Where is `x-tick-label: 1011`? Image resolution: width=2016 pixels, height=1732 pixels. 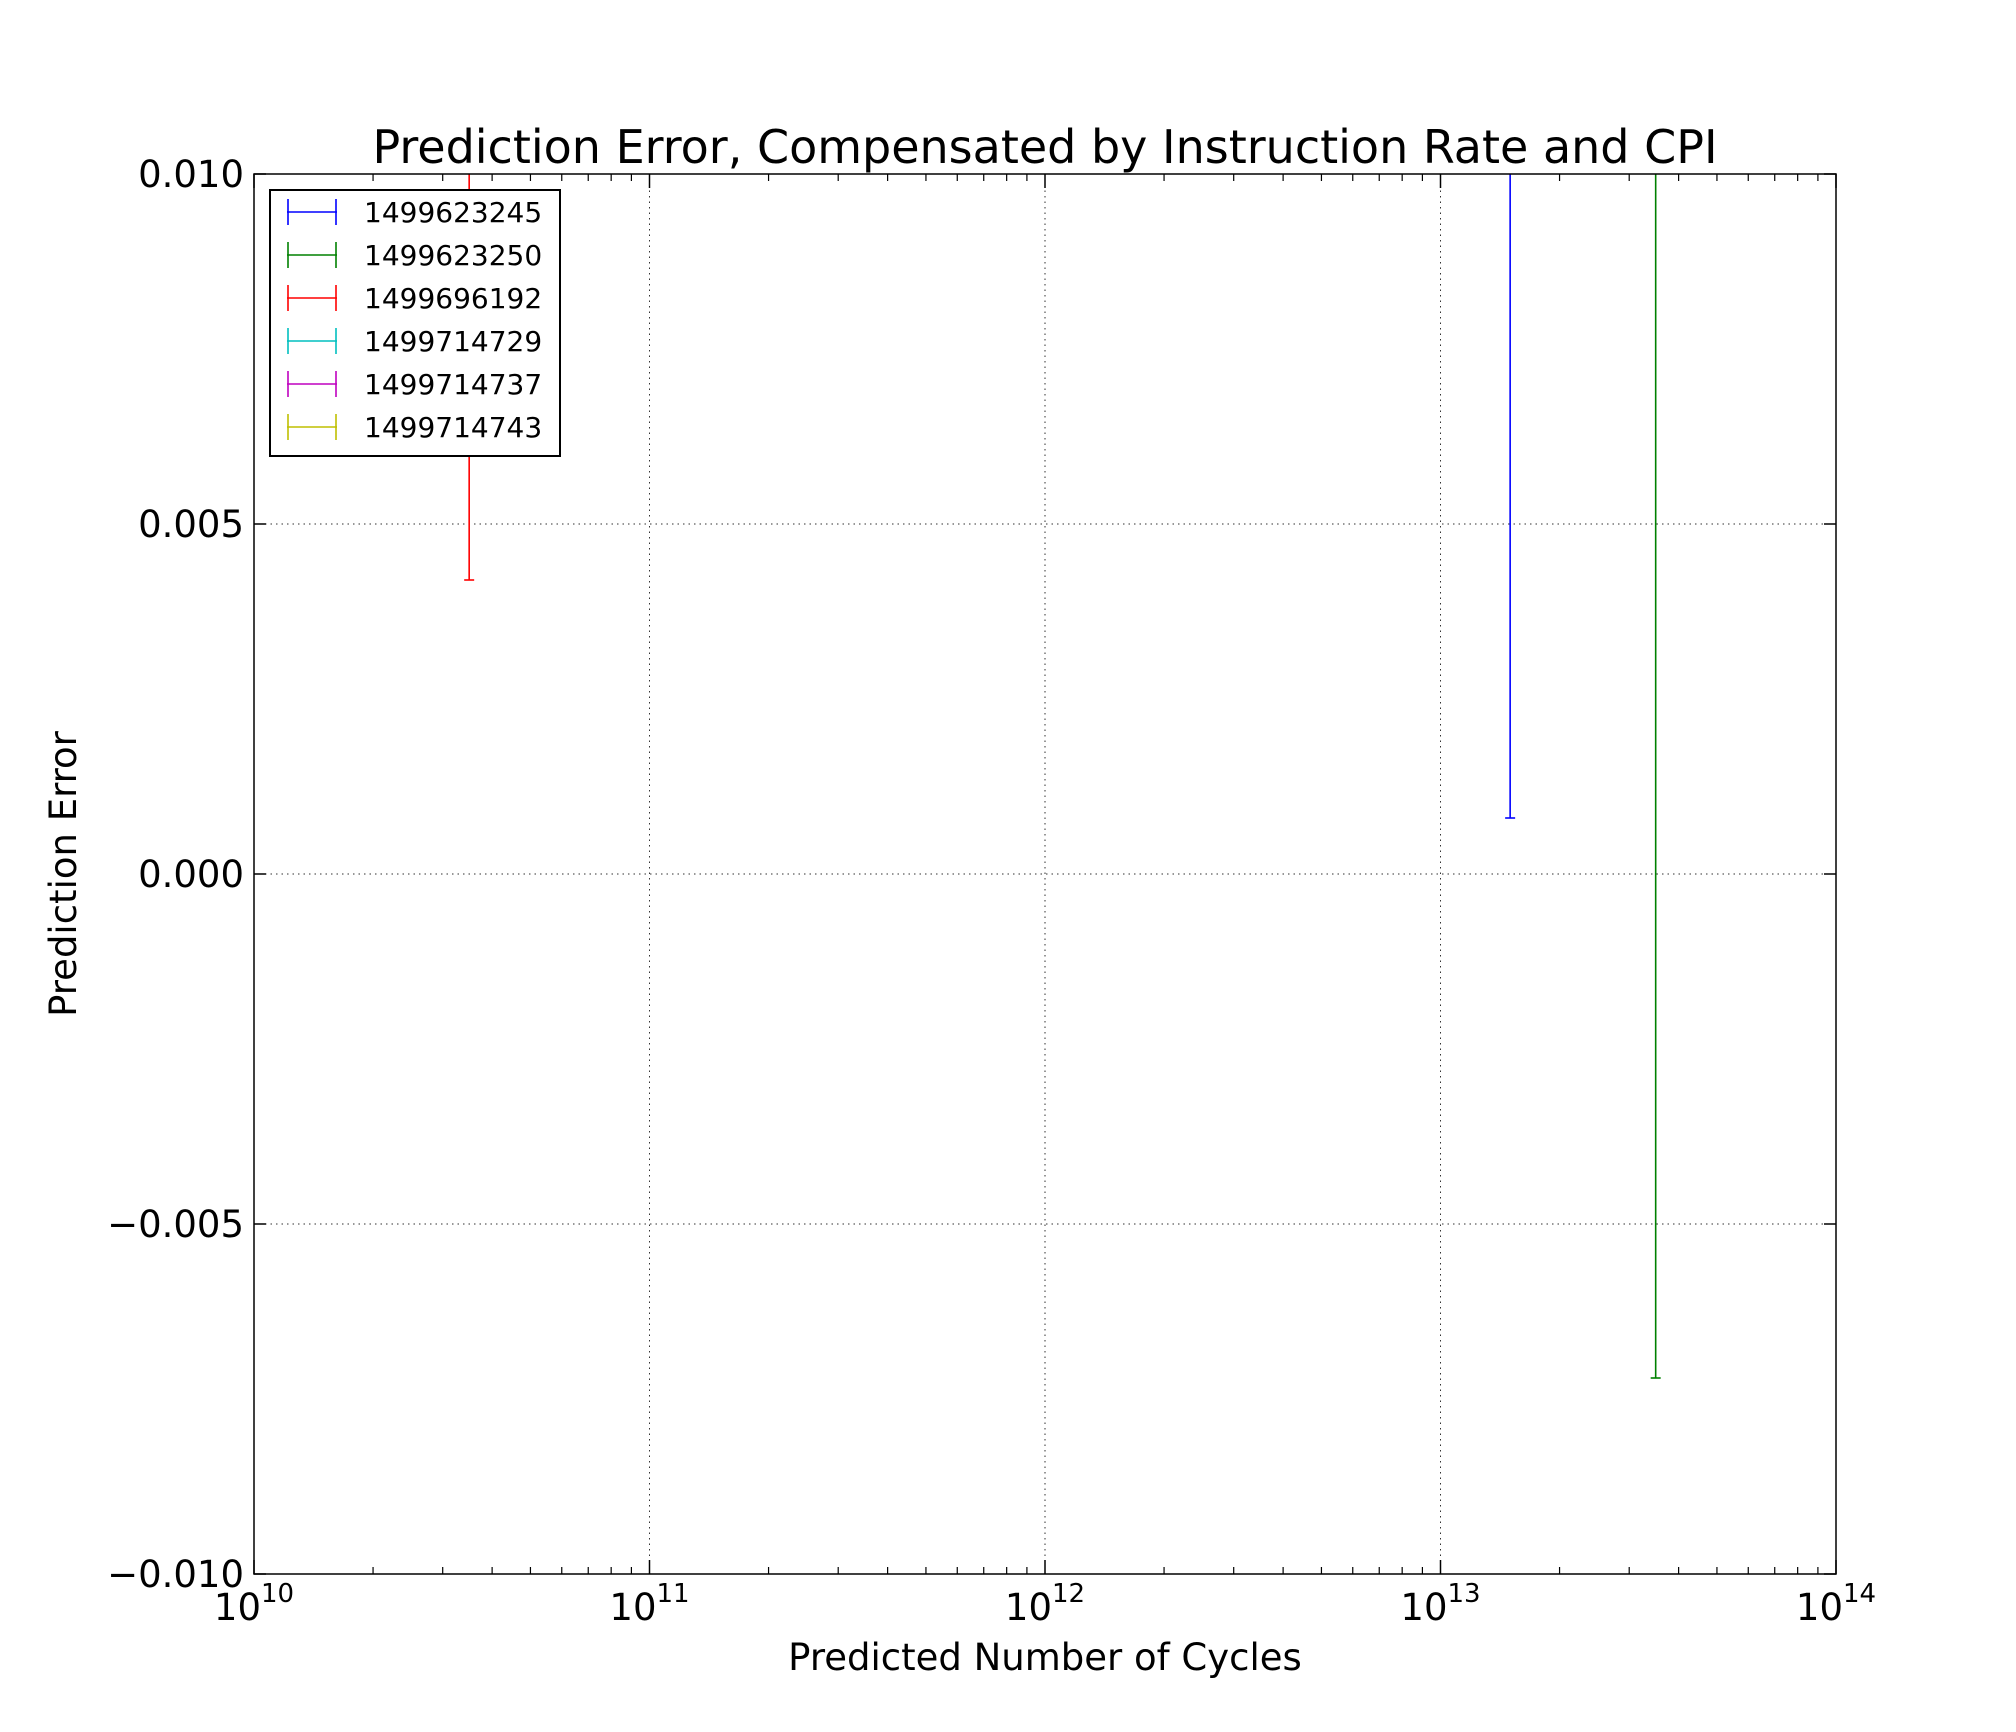
x-tick-label: 1011 is located at coordinates (649, 1604).